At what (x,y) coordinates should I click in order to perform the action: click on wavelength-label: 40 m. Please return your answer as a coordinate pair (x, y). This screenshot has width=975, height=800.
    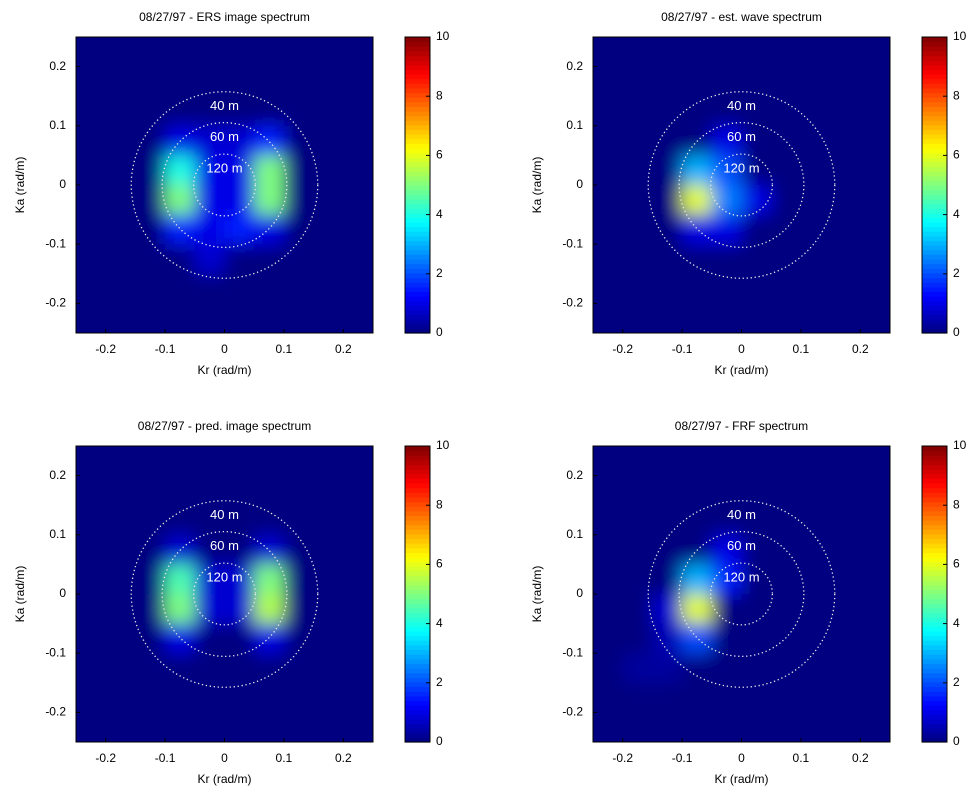
    Looking at the image, I should click on (741, 514).